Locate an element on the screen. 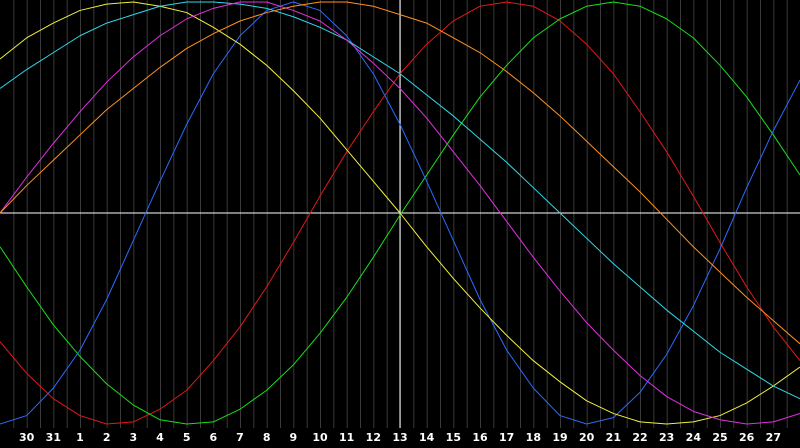  x-tick-label: 7 is located at coordinates (240, 437).